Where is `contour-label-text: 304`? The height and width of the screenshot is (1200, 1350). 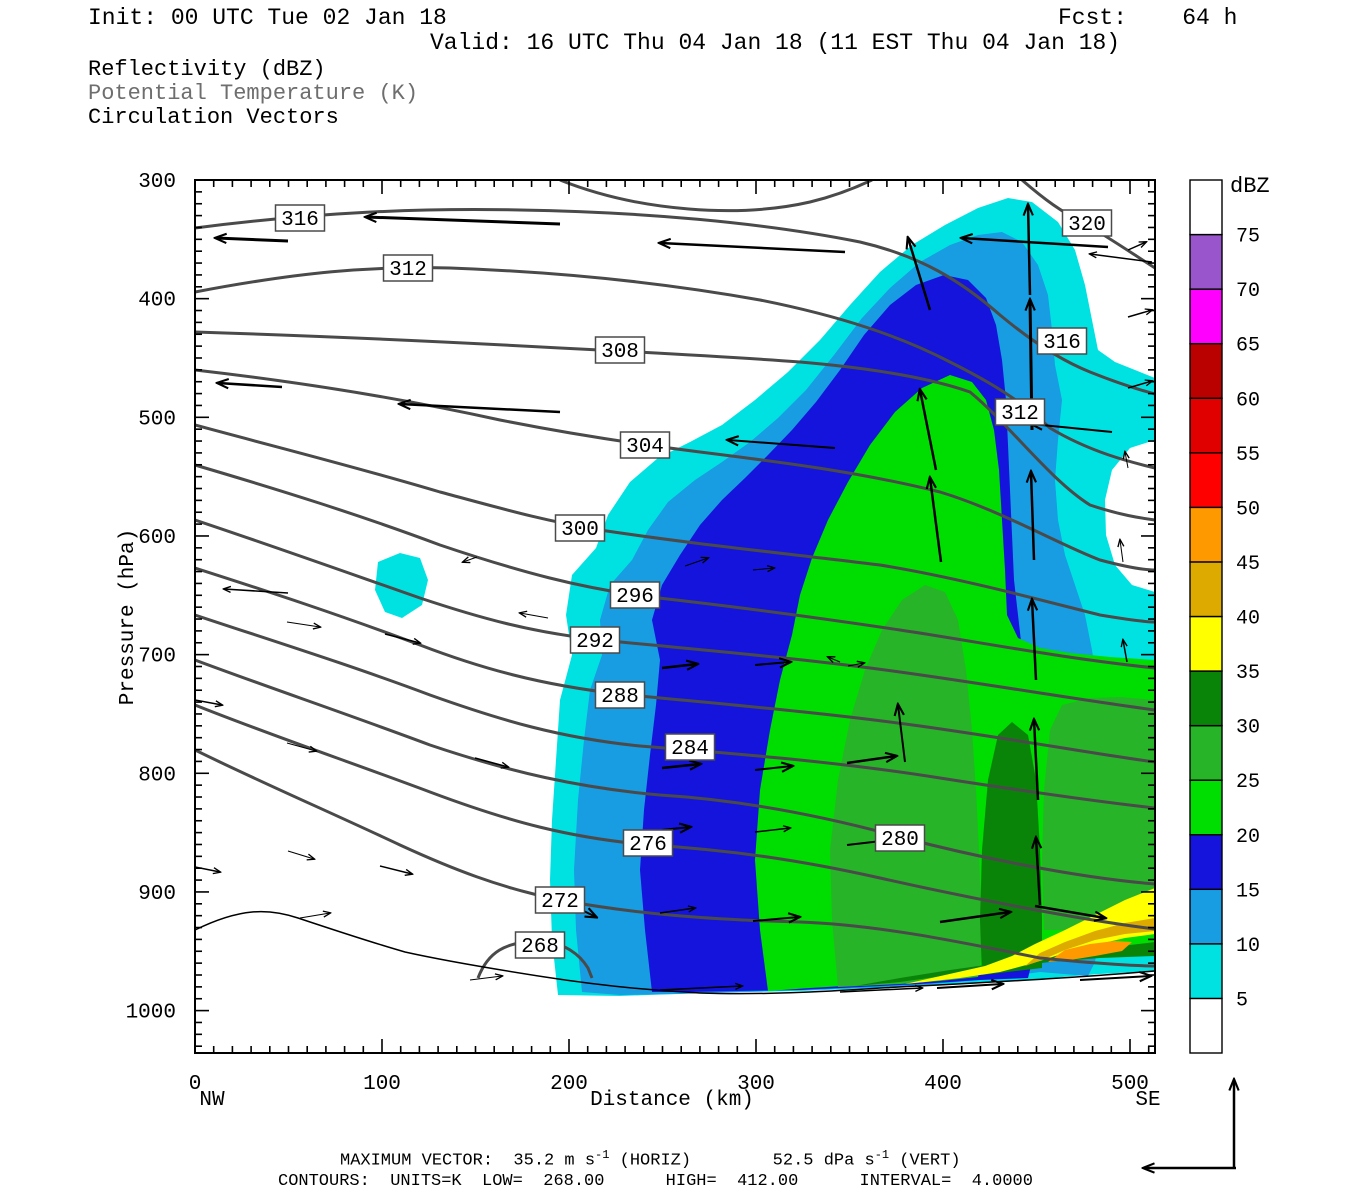
contour-label-text: 304 is located at coordinates (645, 447).